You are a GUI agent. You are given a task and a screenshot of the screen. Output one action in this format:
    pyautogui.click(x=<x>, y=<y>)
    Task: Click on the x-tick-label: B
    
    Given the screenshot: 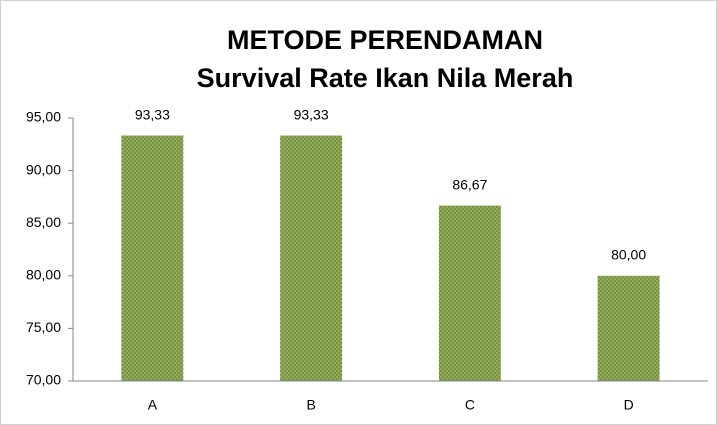 What is the action you would take?
    pyautogui.click(x=310, y=405)
    